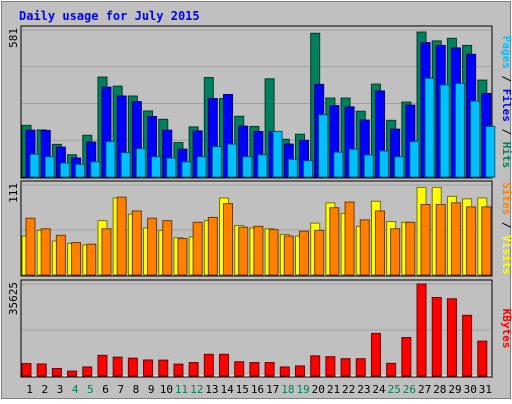 The image size is (512, 404). I want to click on bar-kbytes-day-23: KBytes 23: 6700, so click(360, 367).